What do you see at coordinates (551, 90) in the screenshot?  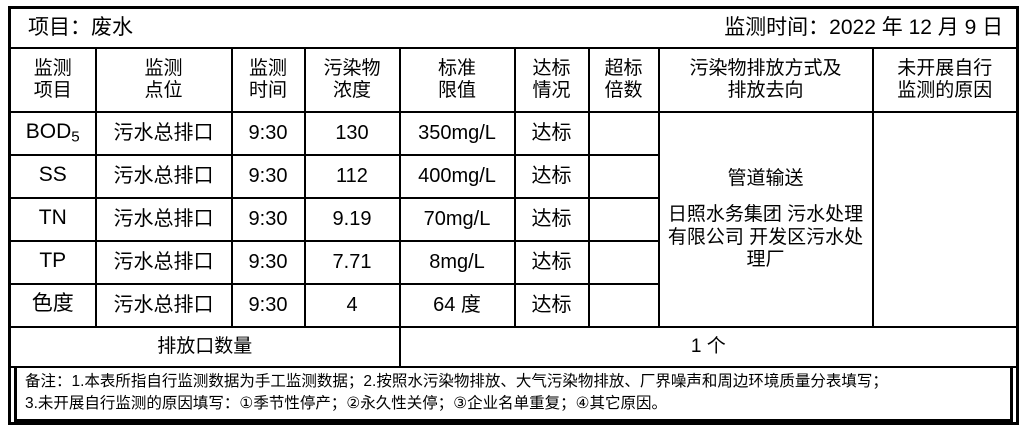 I see `col-header-compliance-status-line2: 情况` at bounding box center [551, 90].